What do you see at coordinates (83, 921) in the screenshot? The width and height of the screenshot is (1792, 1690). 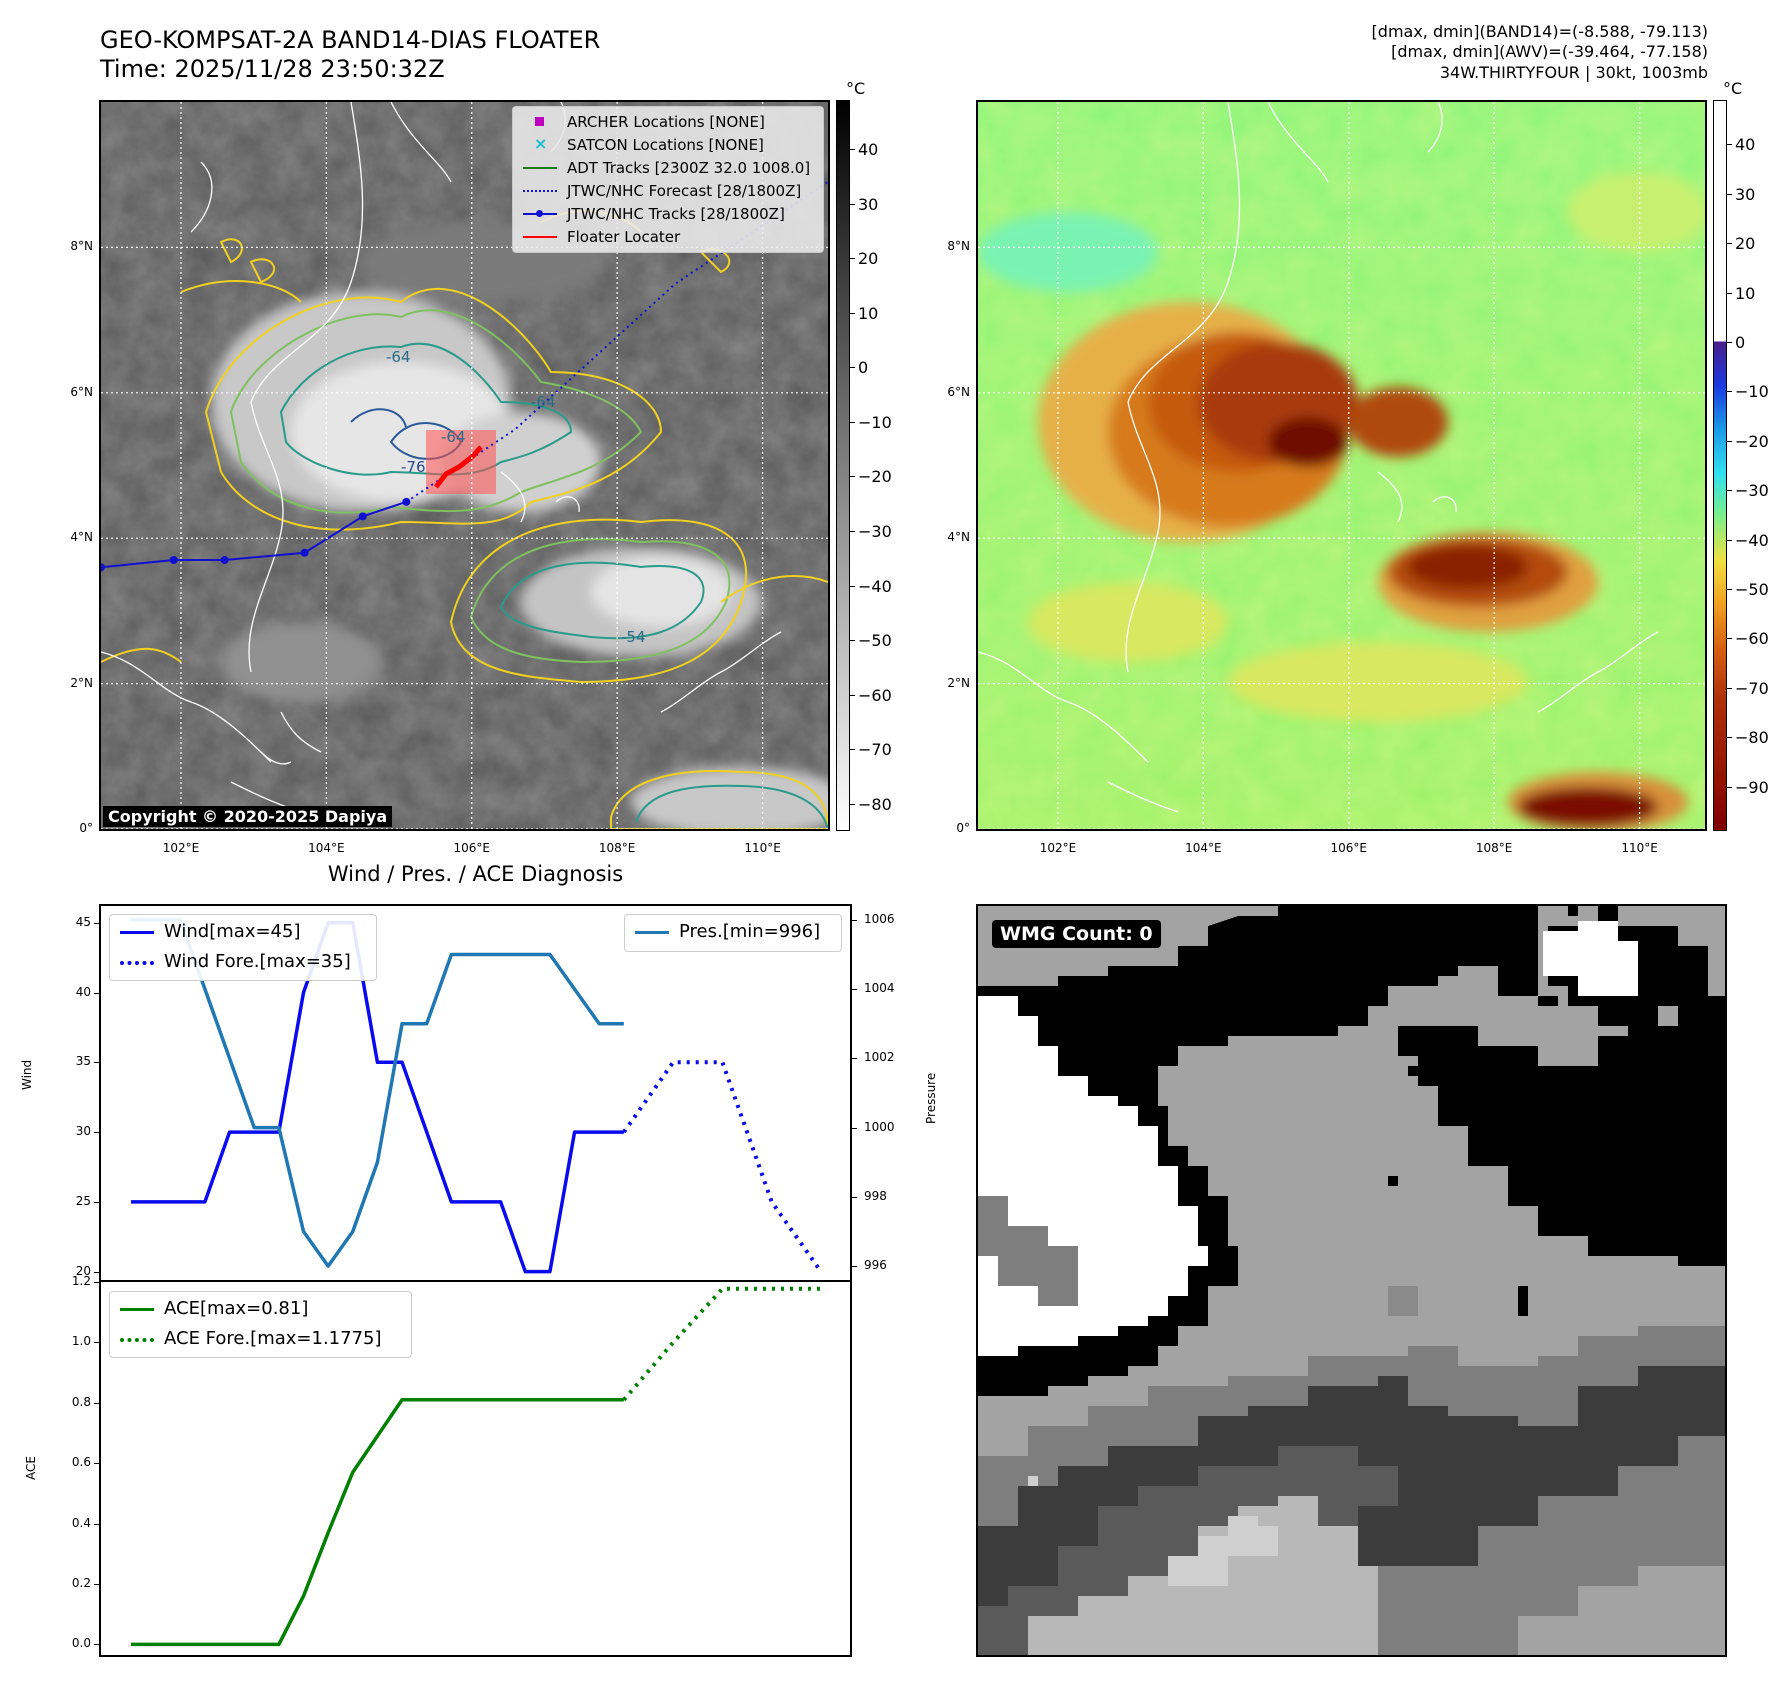 I see `y-tick-label: 45` at bounding box center [83, 921].